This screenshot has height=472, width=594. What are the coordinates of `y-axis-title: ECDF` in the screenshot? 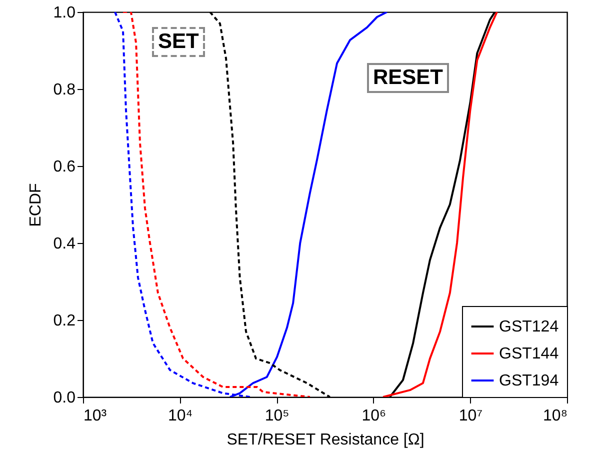 It's located at (35, 205).